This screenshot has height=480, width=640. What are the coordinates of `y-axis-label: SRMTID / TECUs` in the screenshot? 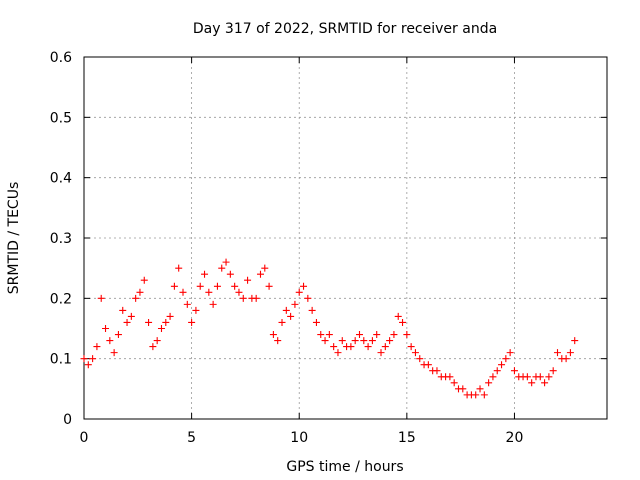 It's located at (14, 238).